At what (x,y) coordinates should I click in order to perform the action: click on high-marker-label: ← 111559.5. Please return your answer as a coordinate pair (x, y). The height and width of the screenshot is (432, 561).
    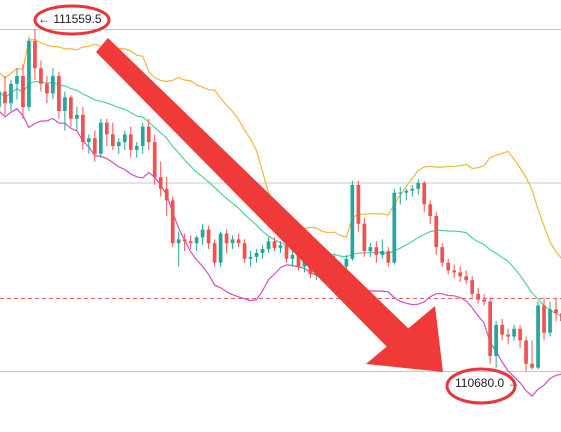
    Looking at the image, I should click on (70, 19).